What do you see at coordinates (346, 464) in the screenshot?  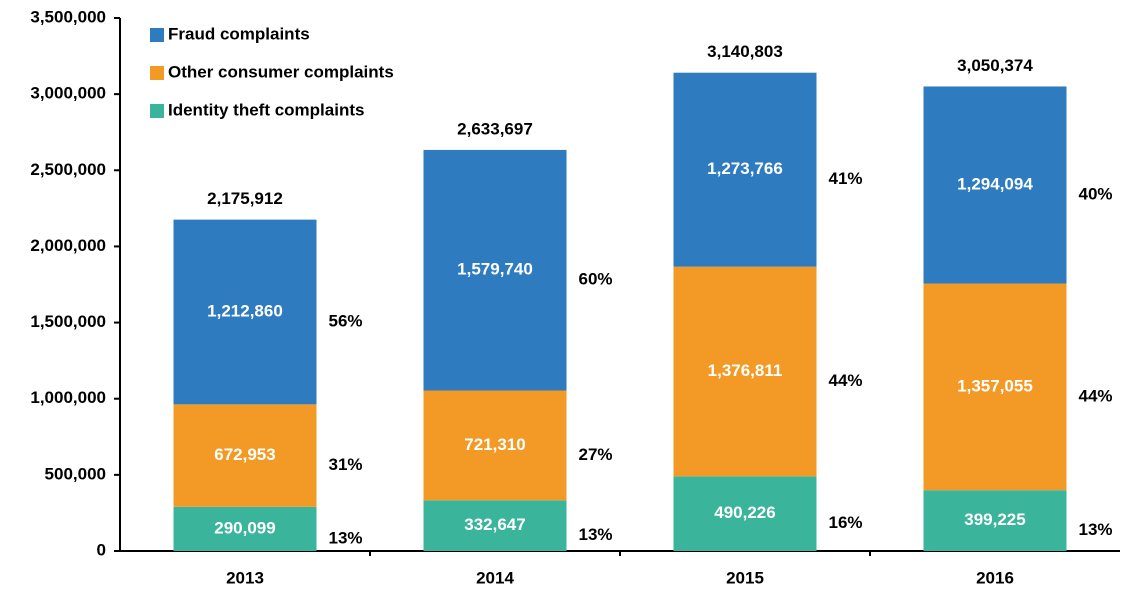 I see `share-label: 31%` at bounding box center [346, 464].